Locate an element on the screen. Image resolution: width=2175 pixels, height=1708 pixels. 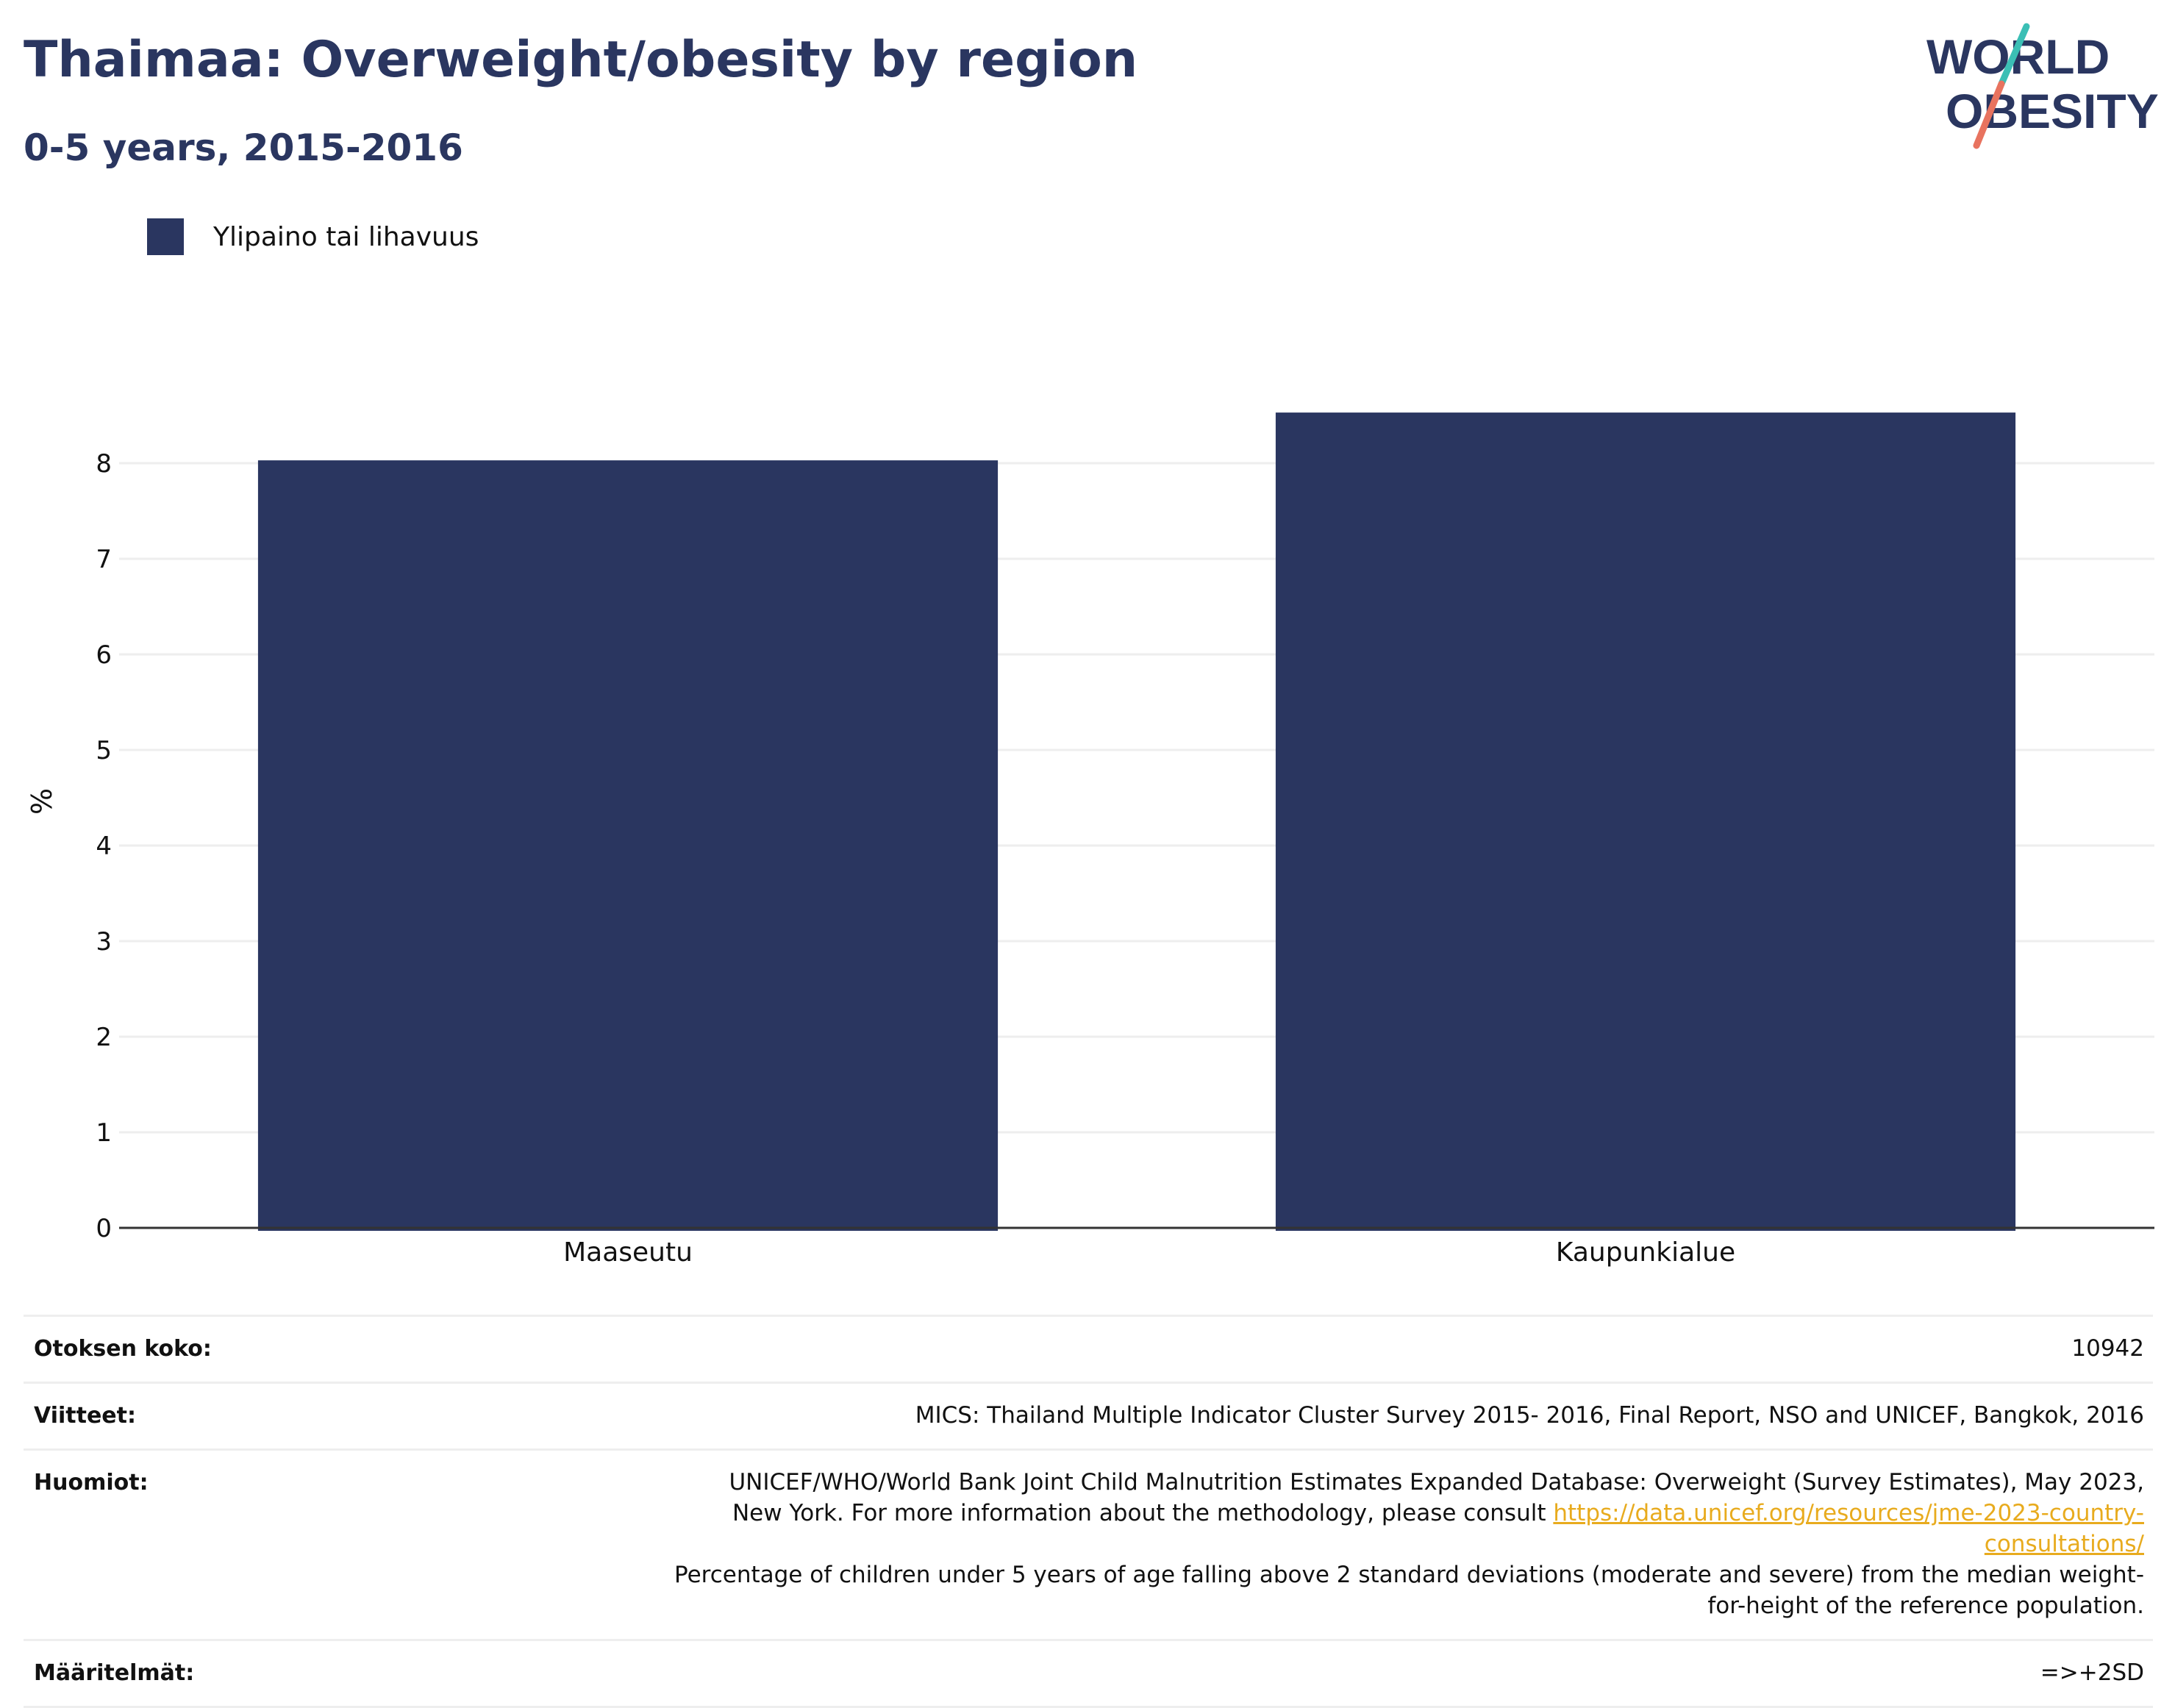
legend-swatch is located at coordinates (166, 236).